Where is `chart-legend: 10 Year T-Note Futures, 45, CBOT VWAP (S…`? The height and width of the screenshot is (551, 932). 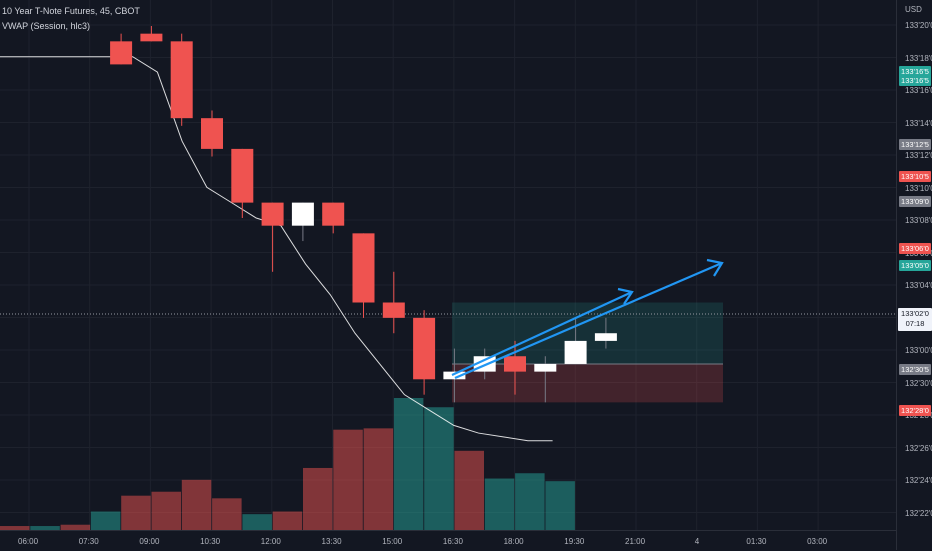 chart-legend: 10 Year T-Note Futures, 45, CBOT VWAP (S… is located at coordinates (71, 19).